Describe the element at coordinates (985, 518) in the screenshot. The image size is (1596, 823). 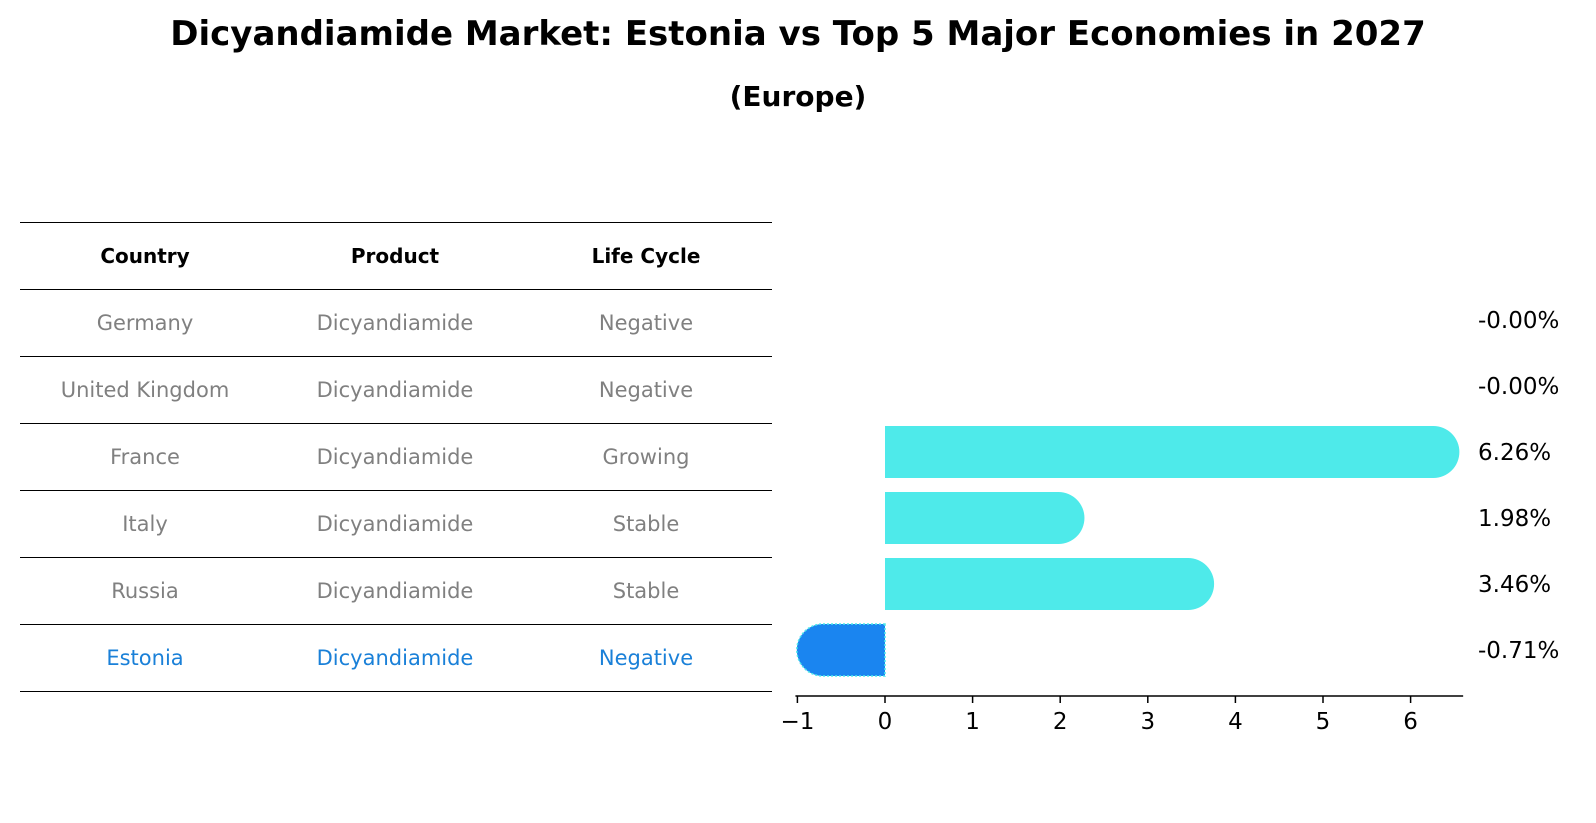
I see `bar-italy` at that location.